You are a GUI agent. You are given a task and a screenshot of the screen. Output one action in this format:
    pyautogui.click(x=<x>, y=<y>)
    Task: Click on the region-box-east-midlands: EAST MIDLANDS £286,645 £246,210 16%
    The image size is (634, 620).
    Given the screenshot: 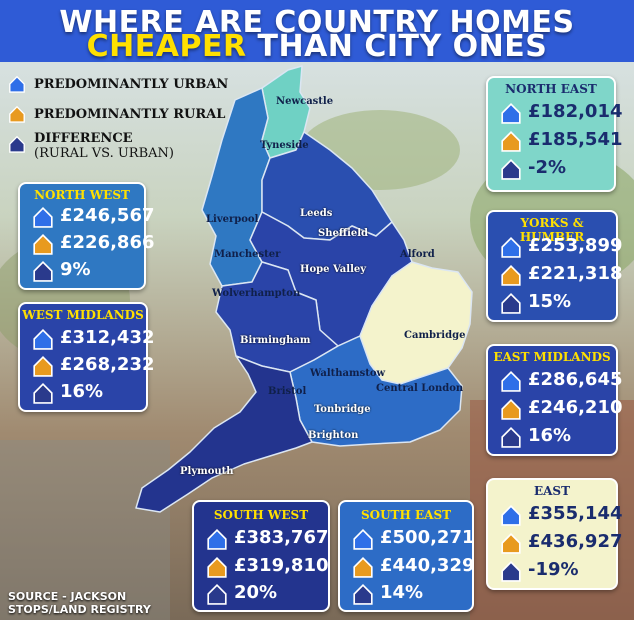 What is the action you would take?
    pyautogui.click(x=554, y=400)
    